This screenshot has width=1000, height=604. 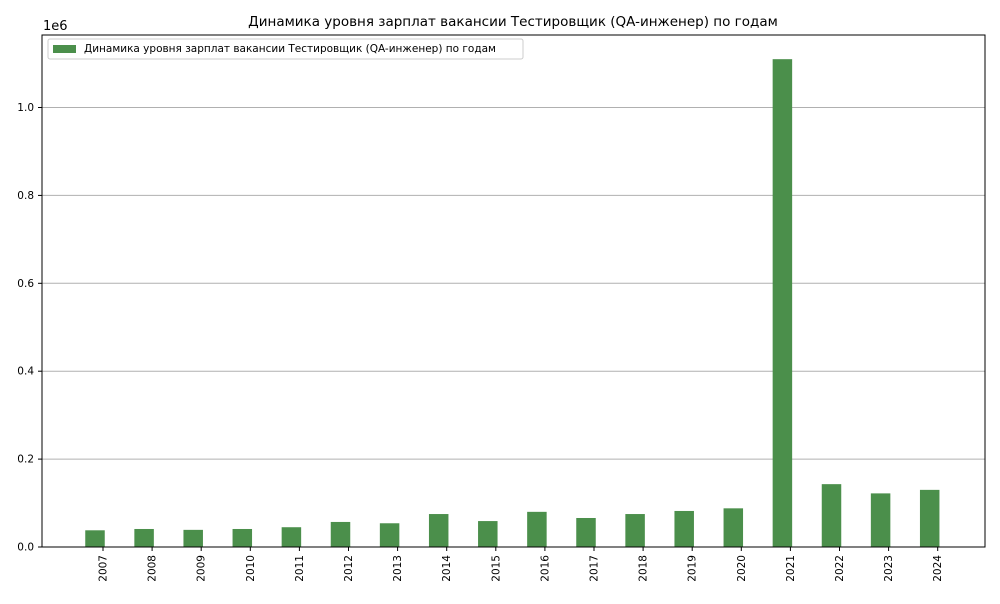 I want to click on y-tick-label: 0.2, so click(x=25, y=460).